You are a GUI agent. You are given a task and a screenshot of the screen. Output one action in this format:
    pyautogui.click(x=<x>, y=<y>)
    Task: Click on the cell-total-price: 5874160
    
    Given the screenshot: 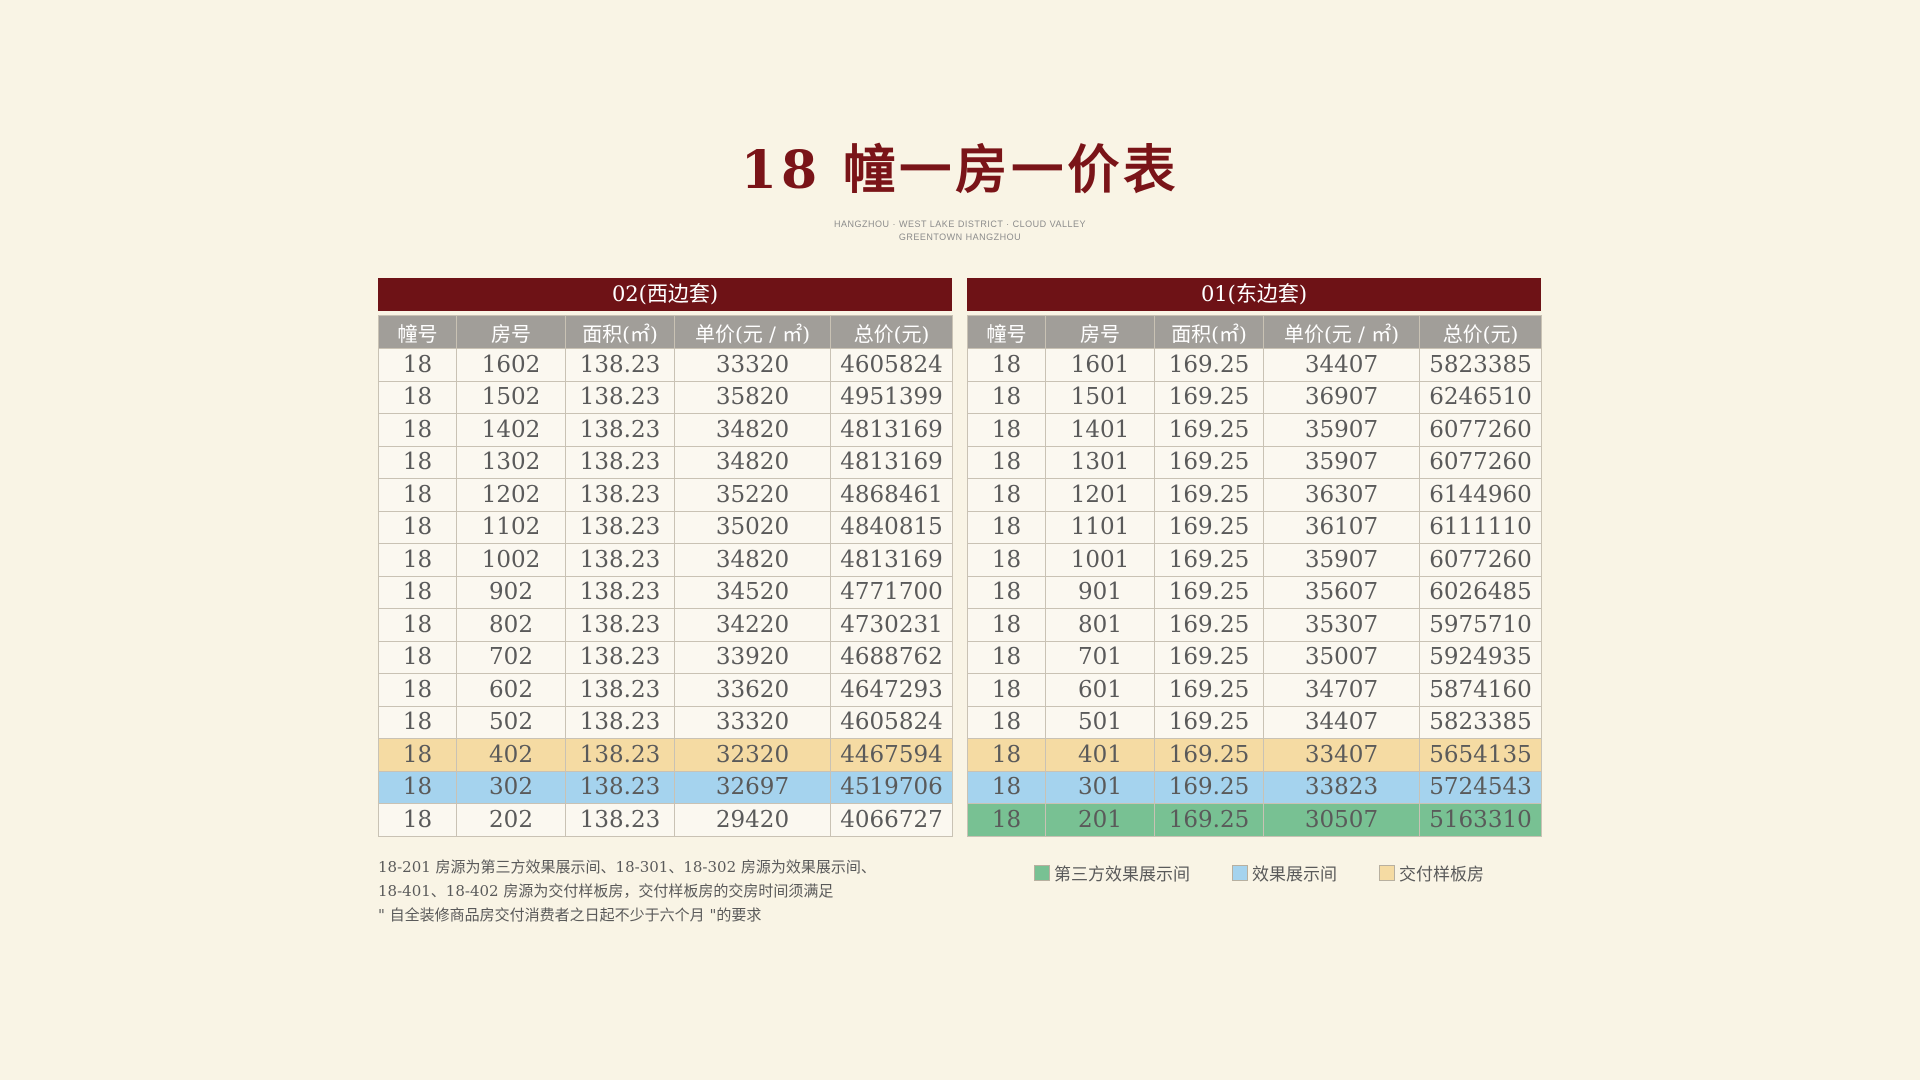 What is the action you would take?
    pyautogui.click(x=1480, y=690)
    